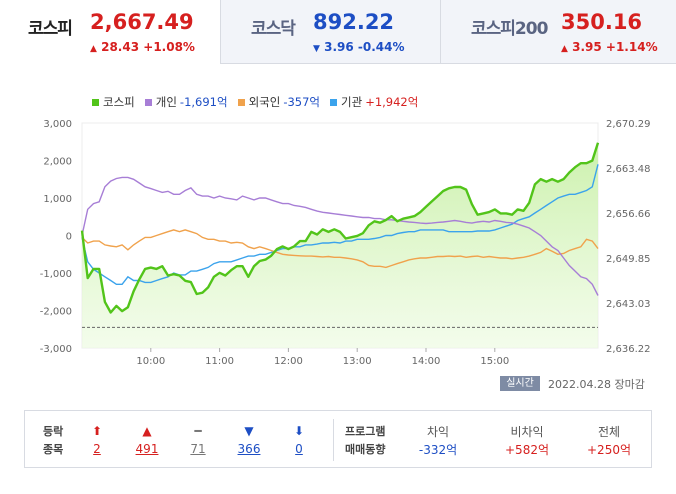 This screenshot has height=494, width=676. What do you see at coordinates (558, 32) in the screenshot?
I see `tab-kospi200: 코스피200 350.16 ▲ 3.95 +1.14%` at bounding box center [558, 32].